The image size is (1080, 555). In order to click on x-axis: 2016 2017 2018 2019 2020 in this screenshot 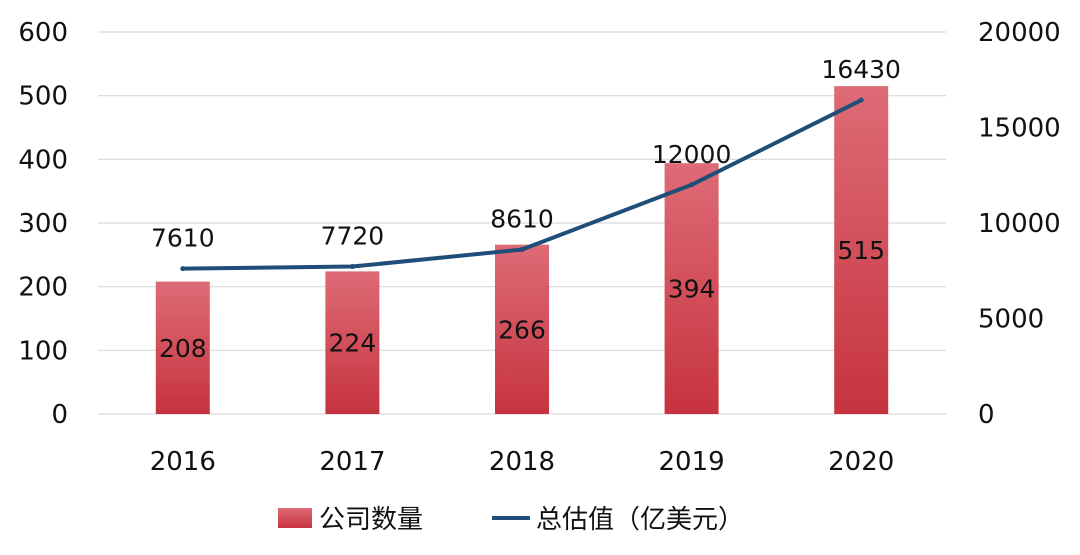, I will do `click(522, 462)`.